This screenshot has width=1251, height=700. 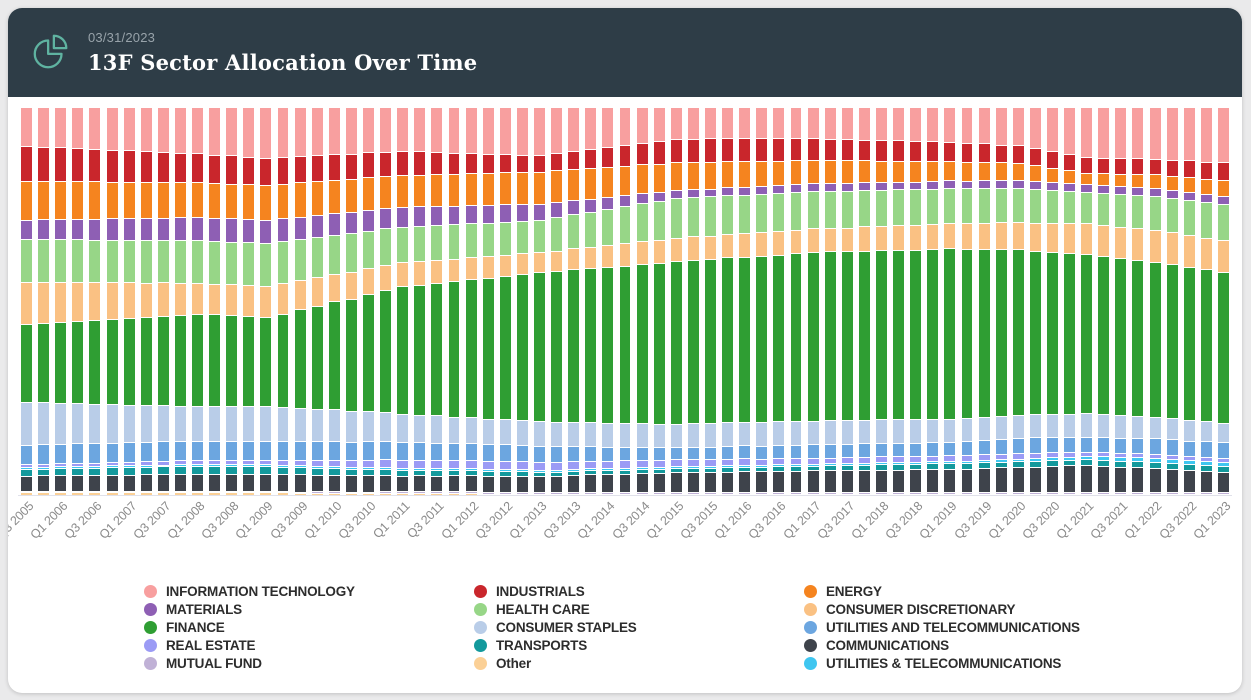 I want to click on bar-q2-2013, so click(x=557, y=300).